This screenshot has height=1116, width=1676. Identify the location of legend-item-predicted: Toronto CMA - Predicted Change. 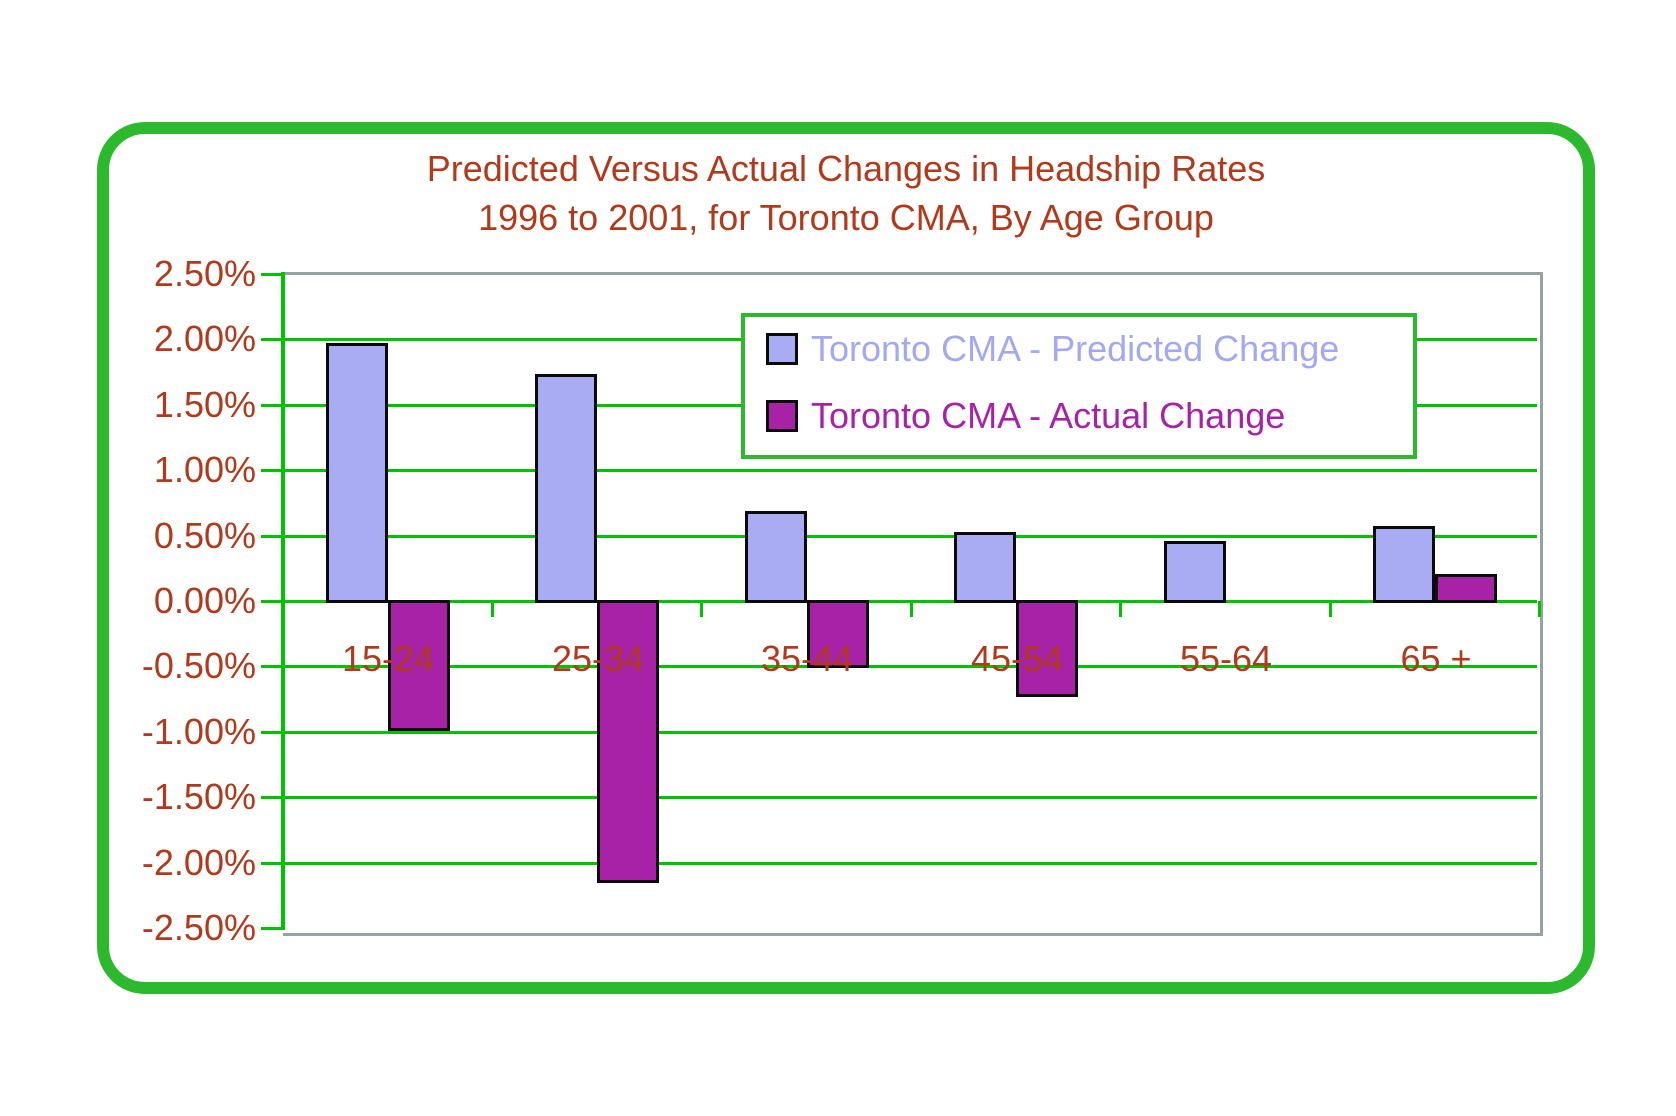
(1042, 349).